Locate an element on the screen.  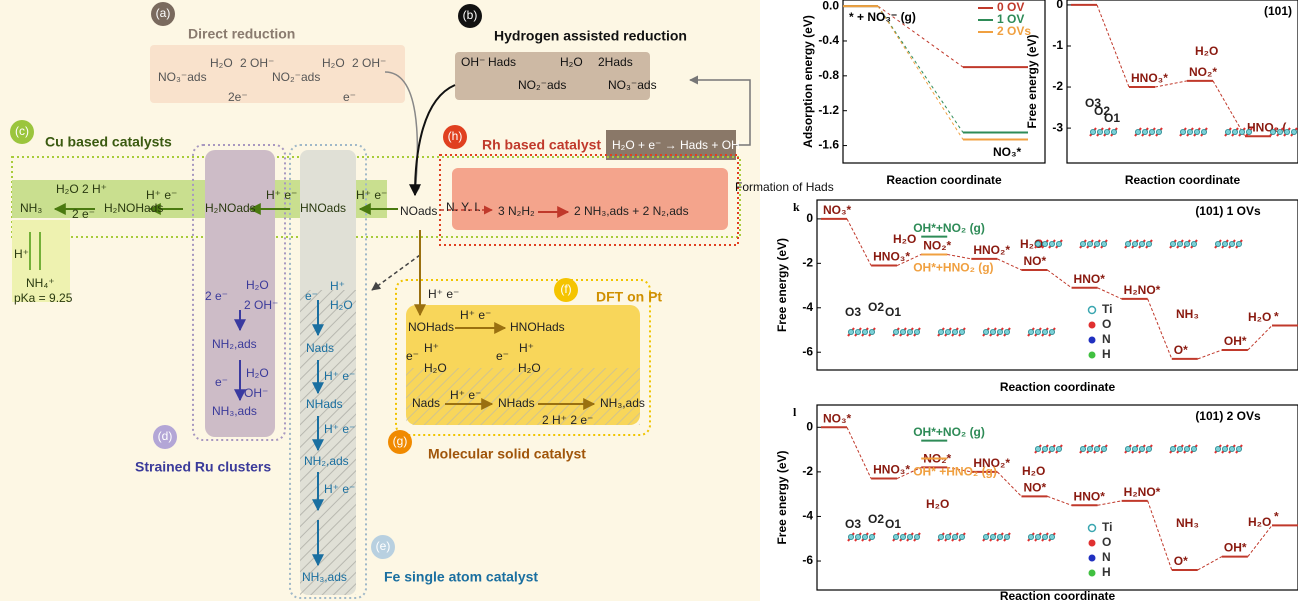
y-tick-label: -0.4 is located at coordinates (828, 40).